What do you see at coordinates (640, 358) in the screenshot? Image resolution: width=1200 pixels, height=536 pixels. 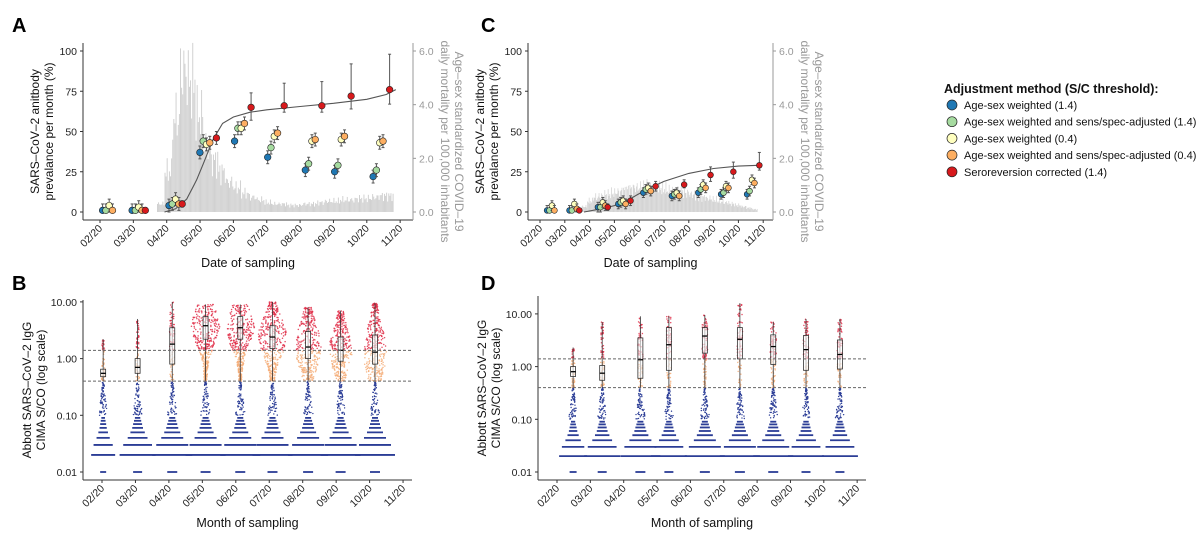 I see `box-iqr` at bounding box center [640, 358].